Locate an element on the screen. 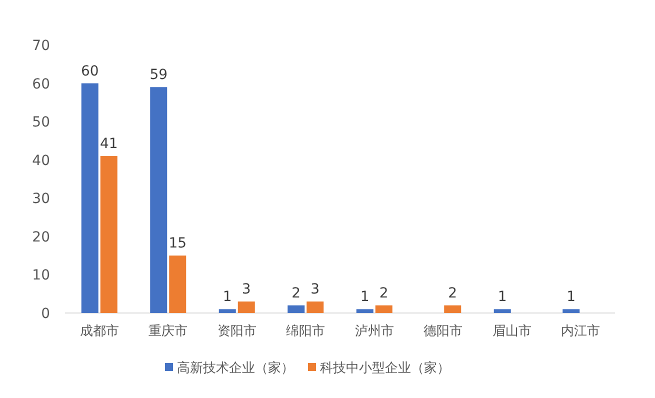  y-tick-label: 20 is located at coordinates (41, 237).